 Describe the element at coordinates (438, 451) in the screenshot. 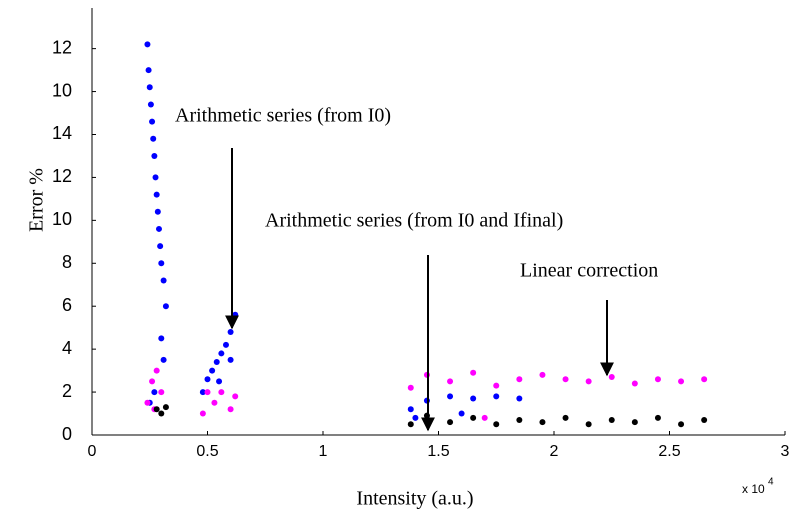

I see `x-tick-label: 1.5` at that location.